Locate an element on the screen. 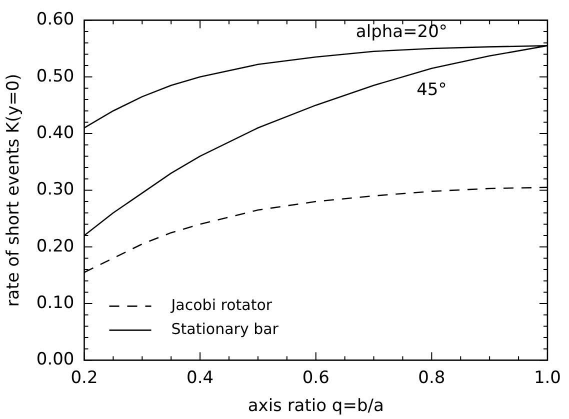  y-tick-label: 0.50 is located at coordinates (55, 76).